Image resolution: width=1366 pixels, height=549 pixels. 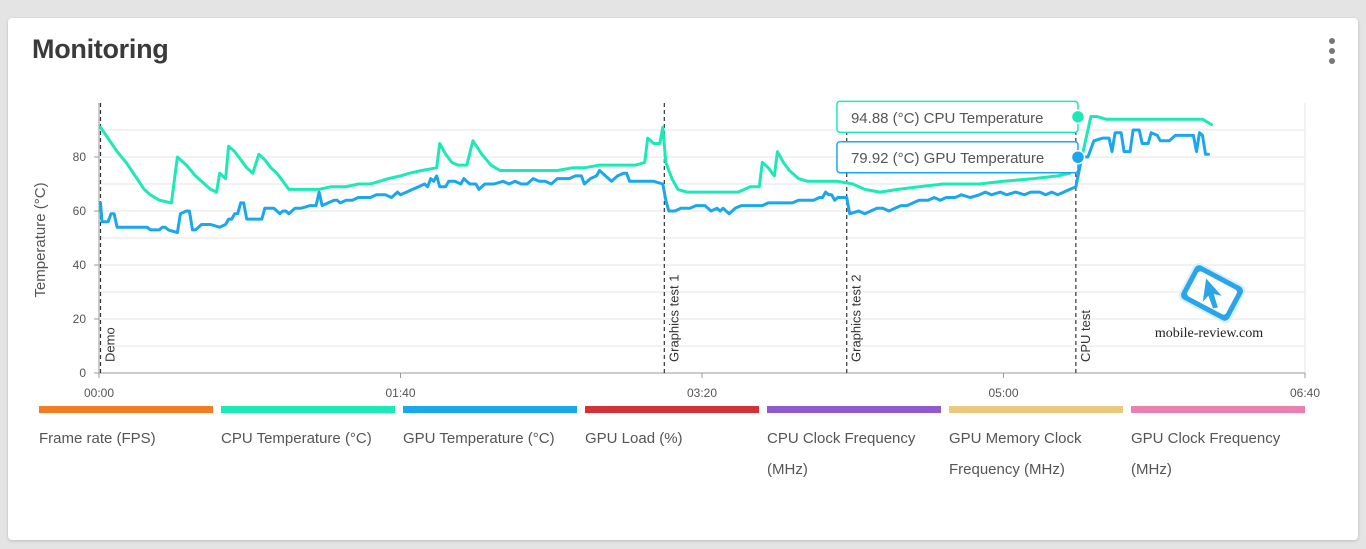 What do you see at coordinates (1003, 393) in the screenshot?
I see `x-tick-label: 05:00` at bounding box center [1003, 393].